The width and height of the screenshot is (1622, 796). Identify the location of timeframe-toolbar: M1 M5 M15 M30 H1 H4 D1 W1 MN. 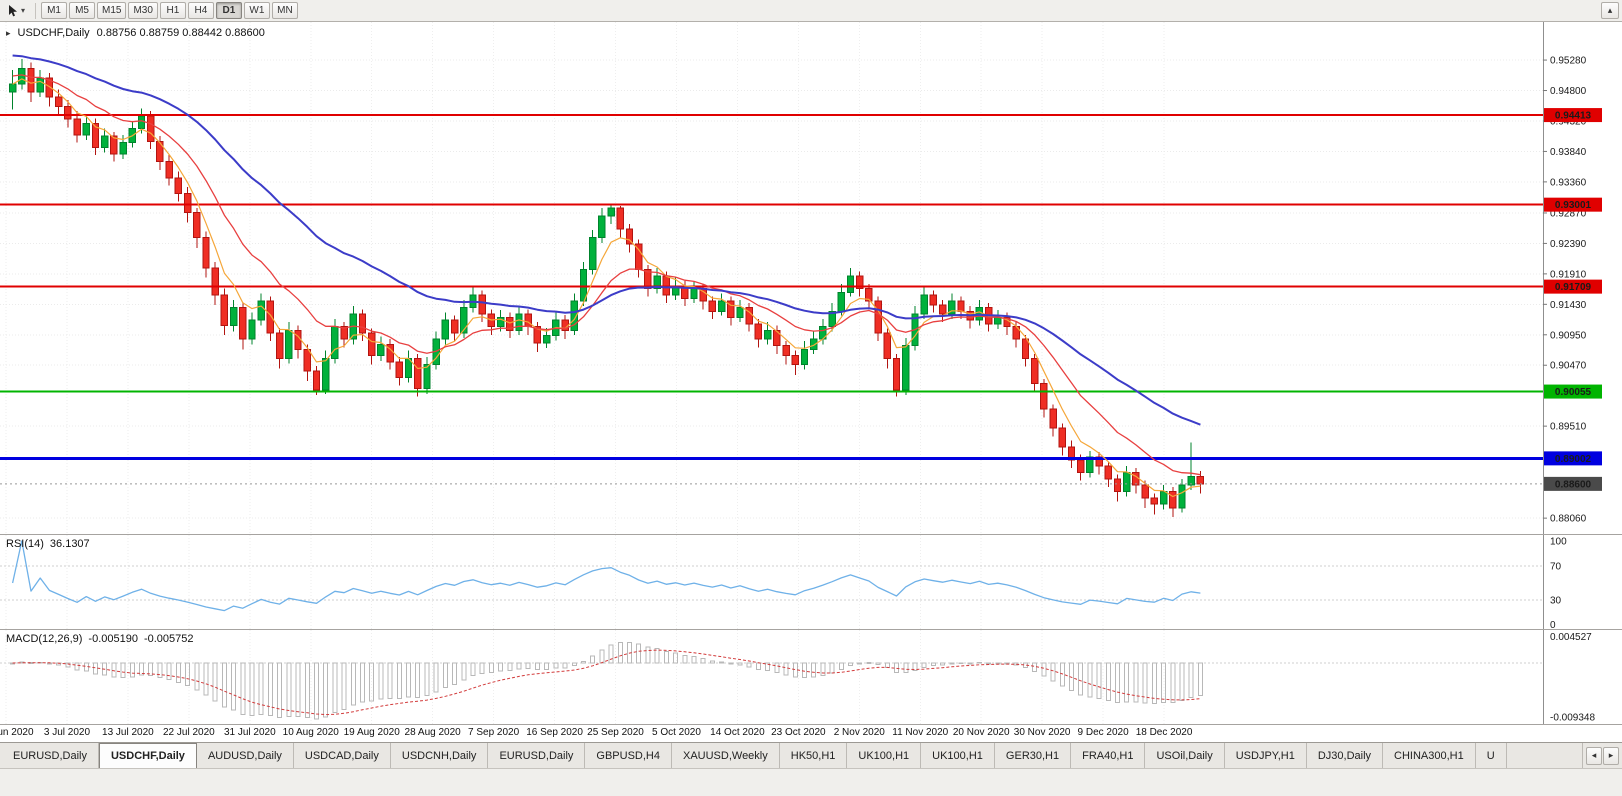
(169, 10).